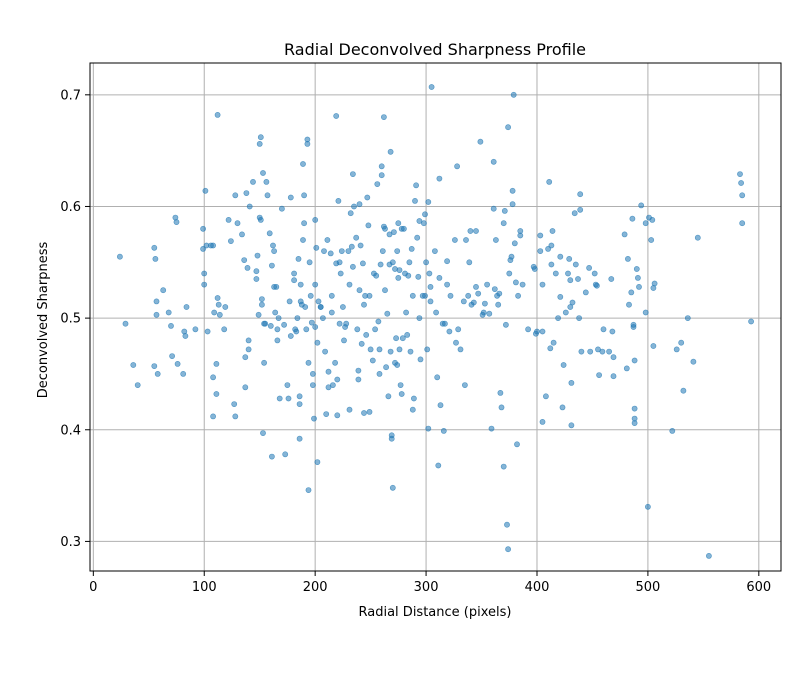  I want to click on x-tick-label: 0, so click(93, 587).